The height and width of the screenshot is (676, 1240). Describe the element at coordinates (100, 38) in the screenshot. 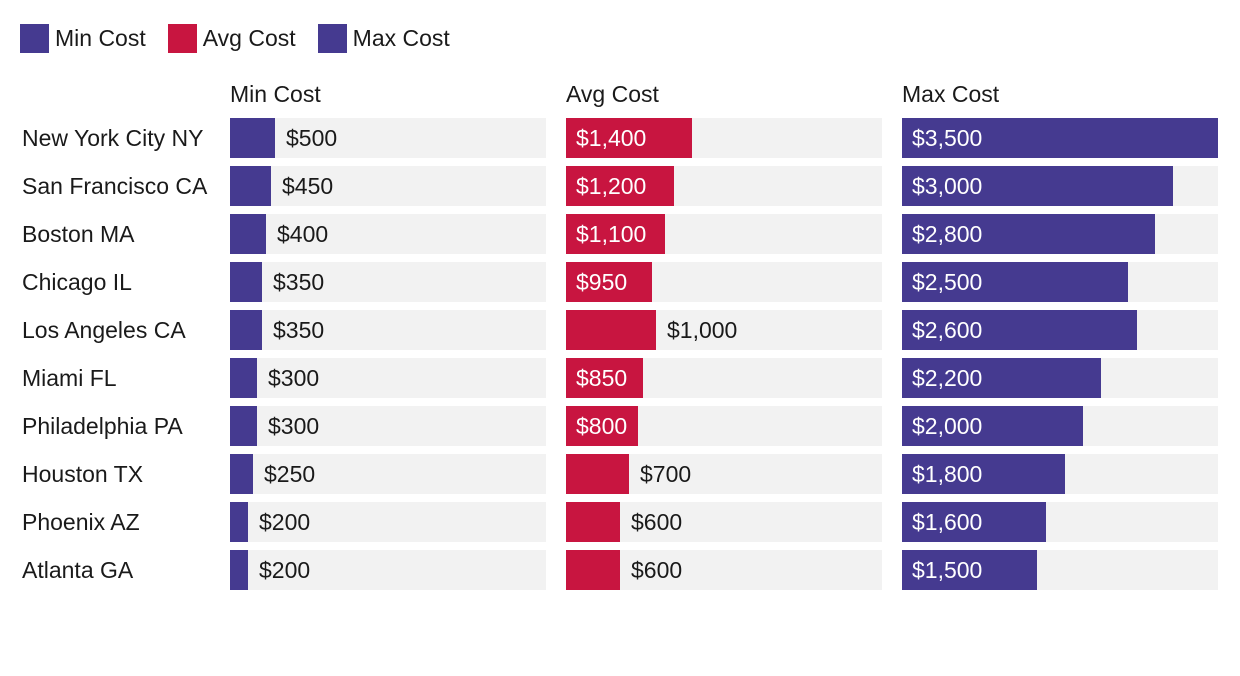

I see `legend-label-min-cost: Min Cost` at that location.